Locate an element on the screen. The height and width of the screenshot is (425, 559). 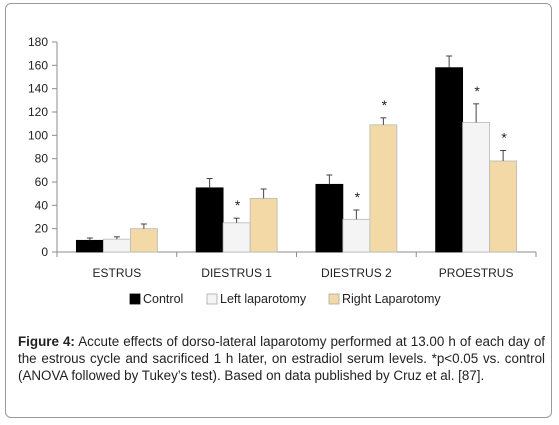
caption-label: Figure 4: is located at coordinates (46, 341).